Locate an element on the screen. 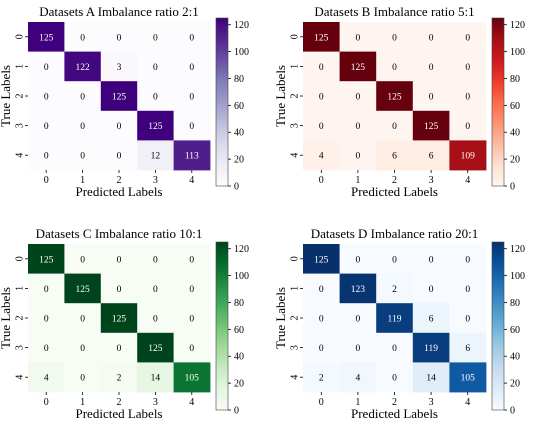 The height and width of the screenshot is (442, 550). colorbar-tick-label: 80 is located at coordinates (239, 79).